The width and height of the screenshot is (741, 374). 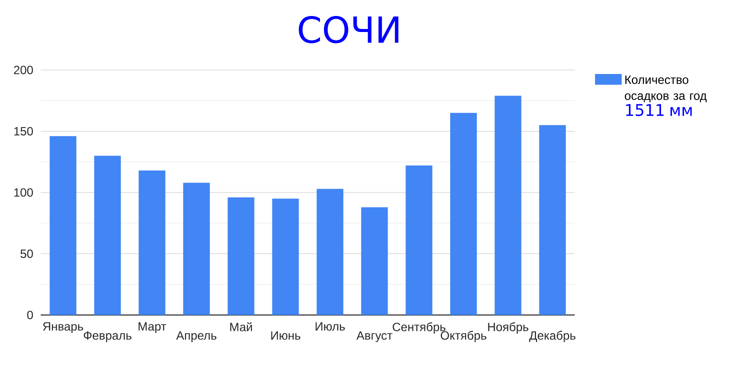 What do you see at coordinates (23, 70) in the screenshot?
I see `y-tick-label: 200` at bounding box center [23, 70].